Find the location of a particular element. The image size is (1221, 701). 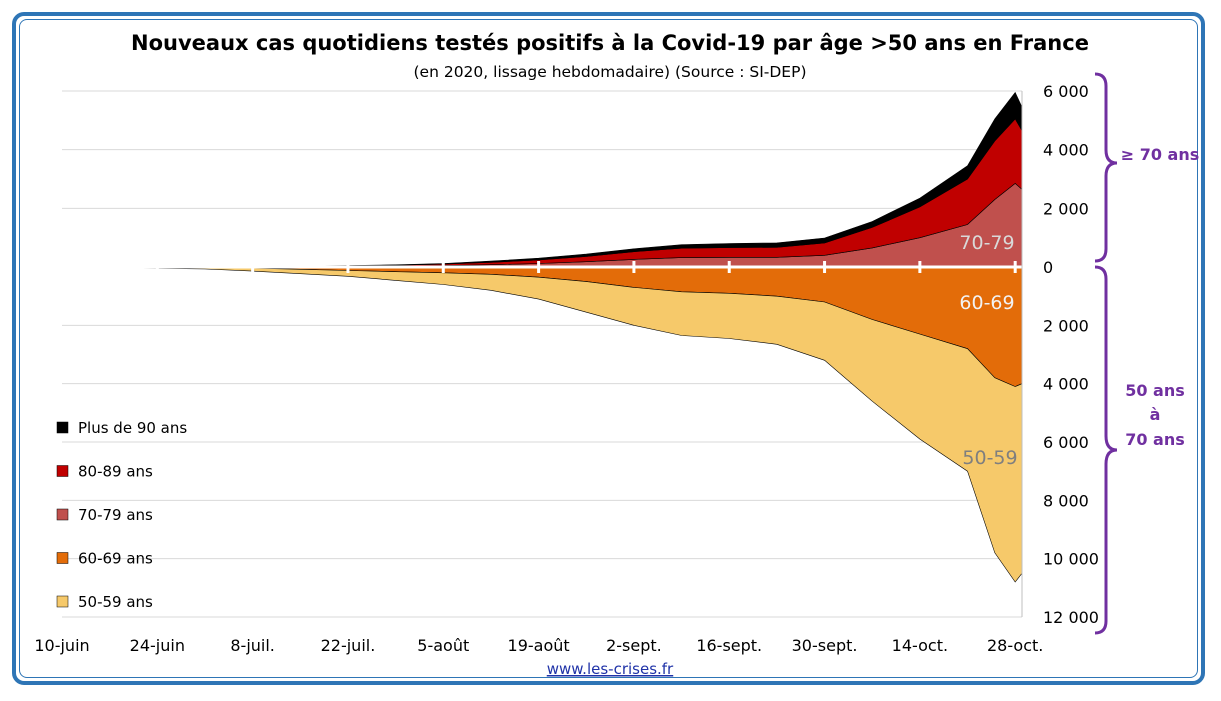

x-tick-label: 24-juin is located at coordinates (157, 645).